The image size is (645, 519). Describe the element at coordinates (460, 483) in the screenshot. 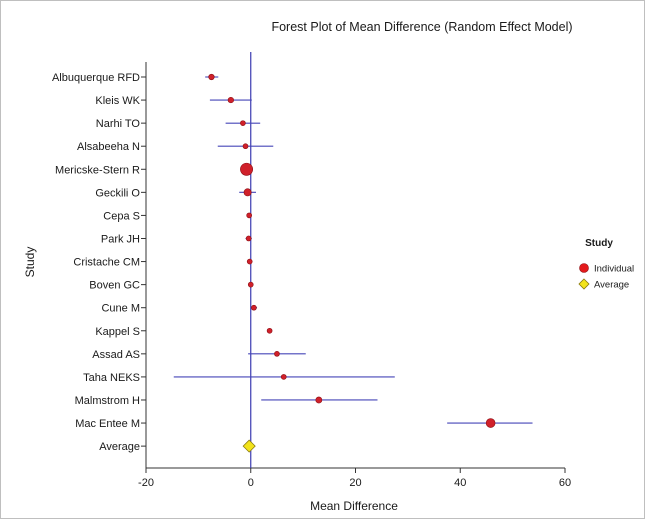

I see `x-tick-label: 40` at that location.